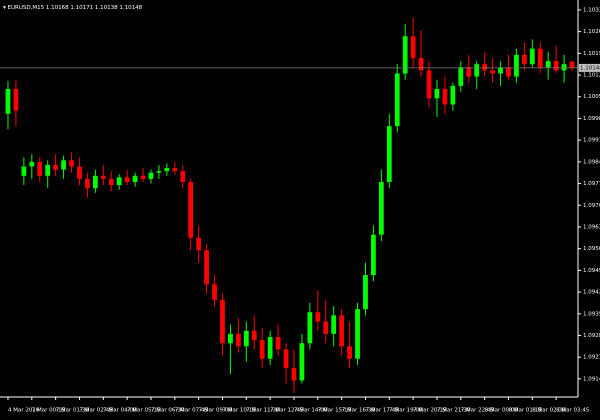 The image size is (600, 420). What do you see at coordinates (168, 411) in the screenshot?
I see `x-tick-label: 7 Mar 06:30` at bounding box center [168, 411].